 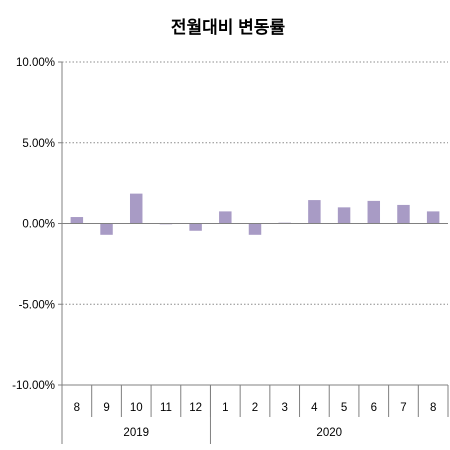 I want to click on x-tick-label: 6, so click(x=374, y=408).